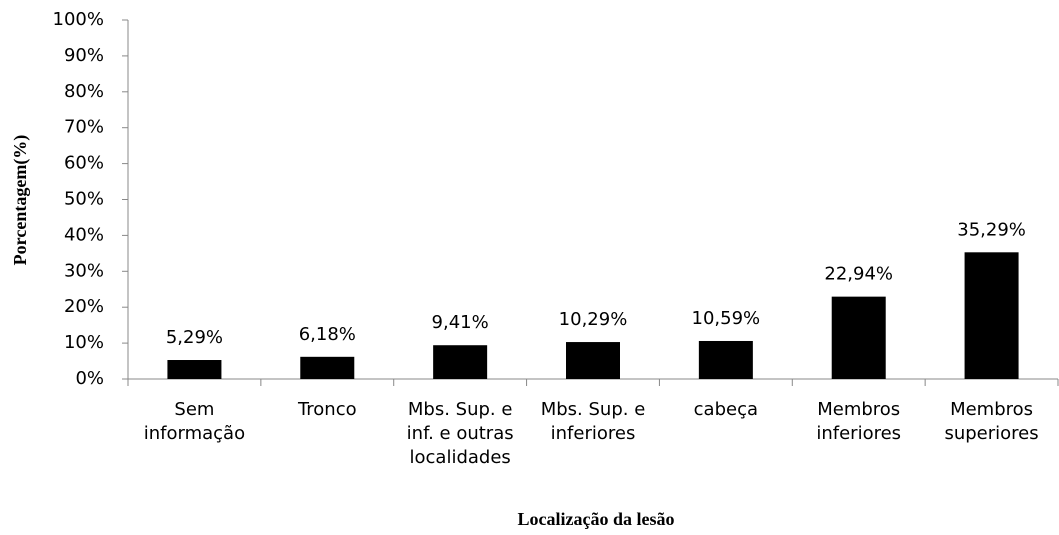 Image resolution: width=1059 pixels, height=535 pixels. Describe the element at coordinates (726, 318) in the screenshot. I see `data-label: 10,59%` at that location.